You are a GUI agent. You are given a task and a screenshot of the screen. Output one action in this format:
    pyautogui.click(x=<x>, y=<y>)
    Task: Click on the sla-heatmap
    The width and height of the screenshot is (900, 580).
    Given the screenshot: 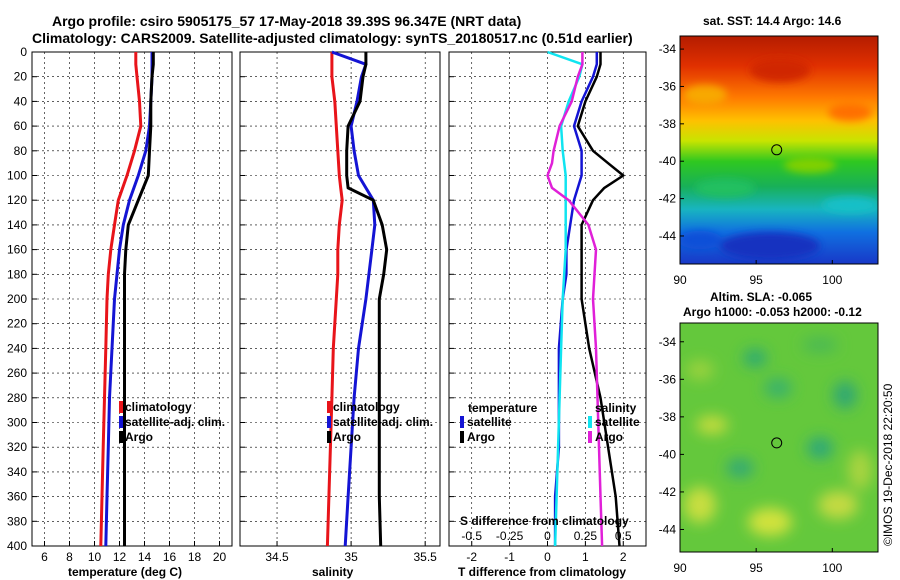 What is the action you would take?
    pyautogui.click(x=779, y=437)
    